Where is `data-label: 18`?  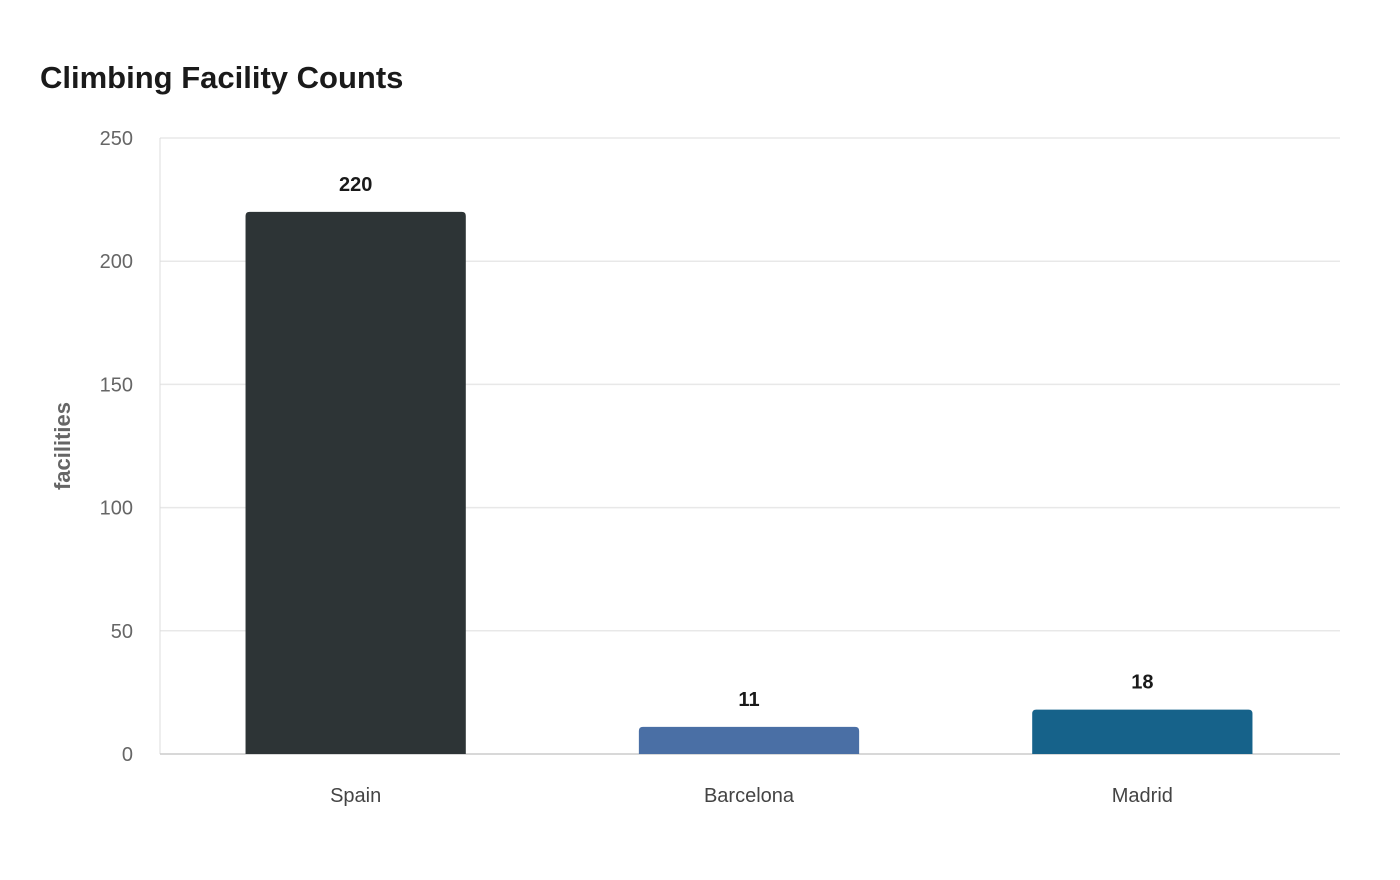 data-label: 18 is located at coordinates (1142, 683).